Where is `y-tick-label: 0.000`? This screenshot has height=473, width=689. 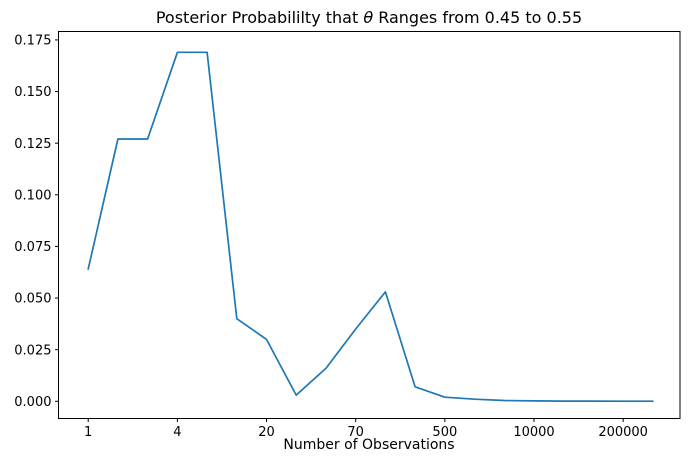
y-tick-label: 0.000 is located at coordinates (32, 402).